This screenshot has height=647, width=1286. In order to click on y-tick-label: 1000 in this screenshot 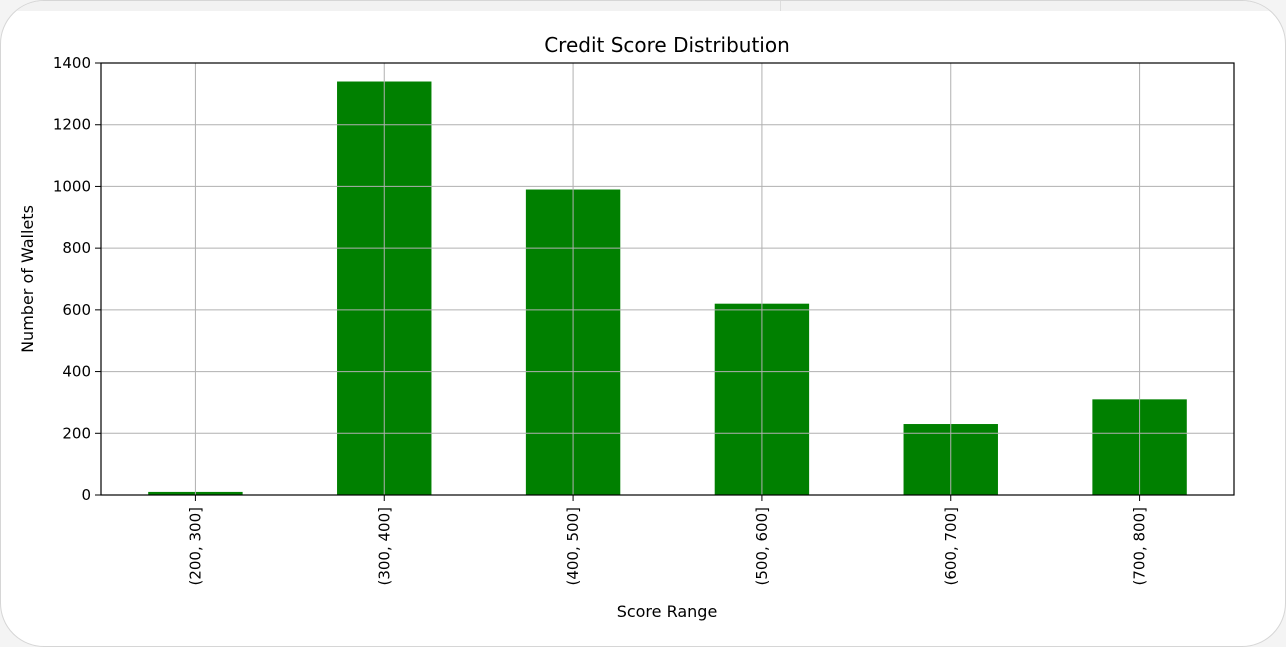, I will do `click(72, 186)`.